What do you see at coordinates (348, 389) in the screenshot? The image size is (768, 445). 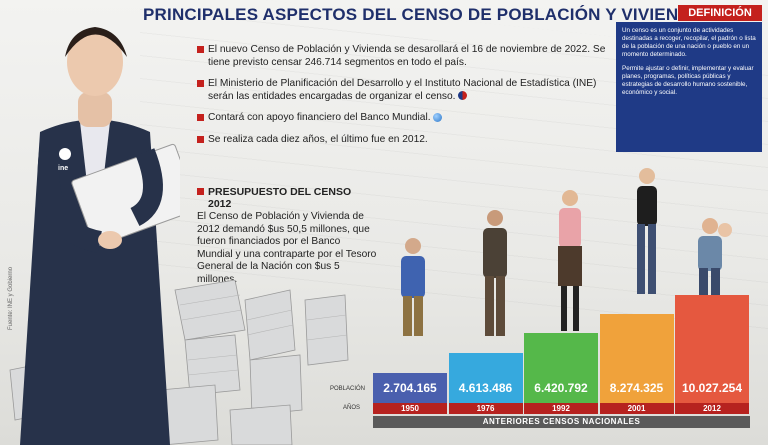 I see `population-label: POBLACIÓN` at bounding box center [348, 389].